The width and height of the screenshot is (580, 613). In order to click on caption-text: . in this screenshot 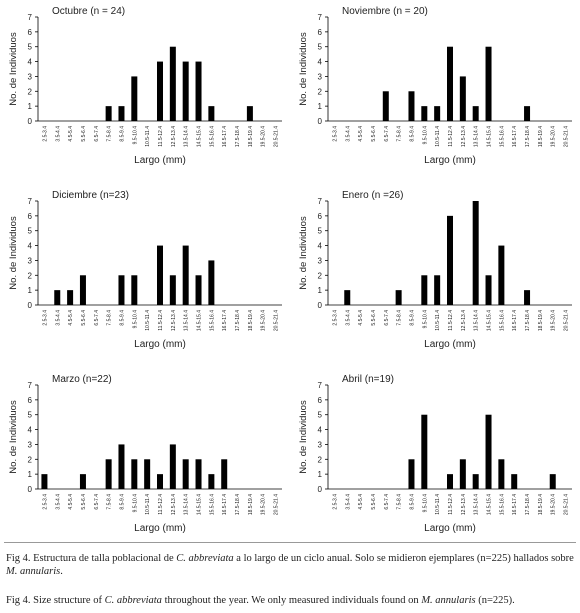, I will do `click(61, 571)`.